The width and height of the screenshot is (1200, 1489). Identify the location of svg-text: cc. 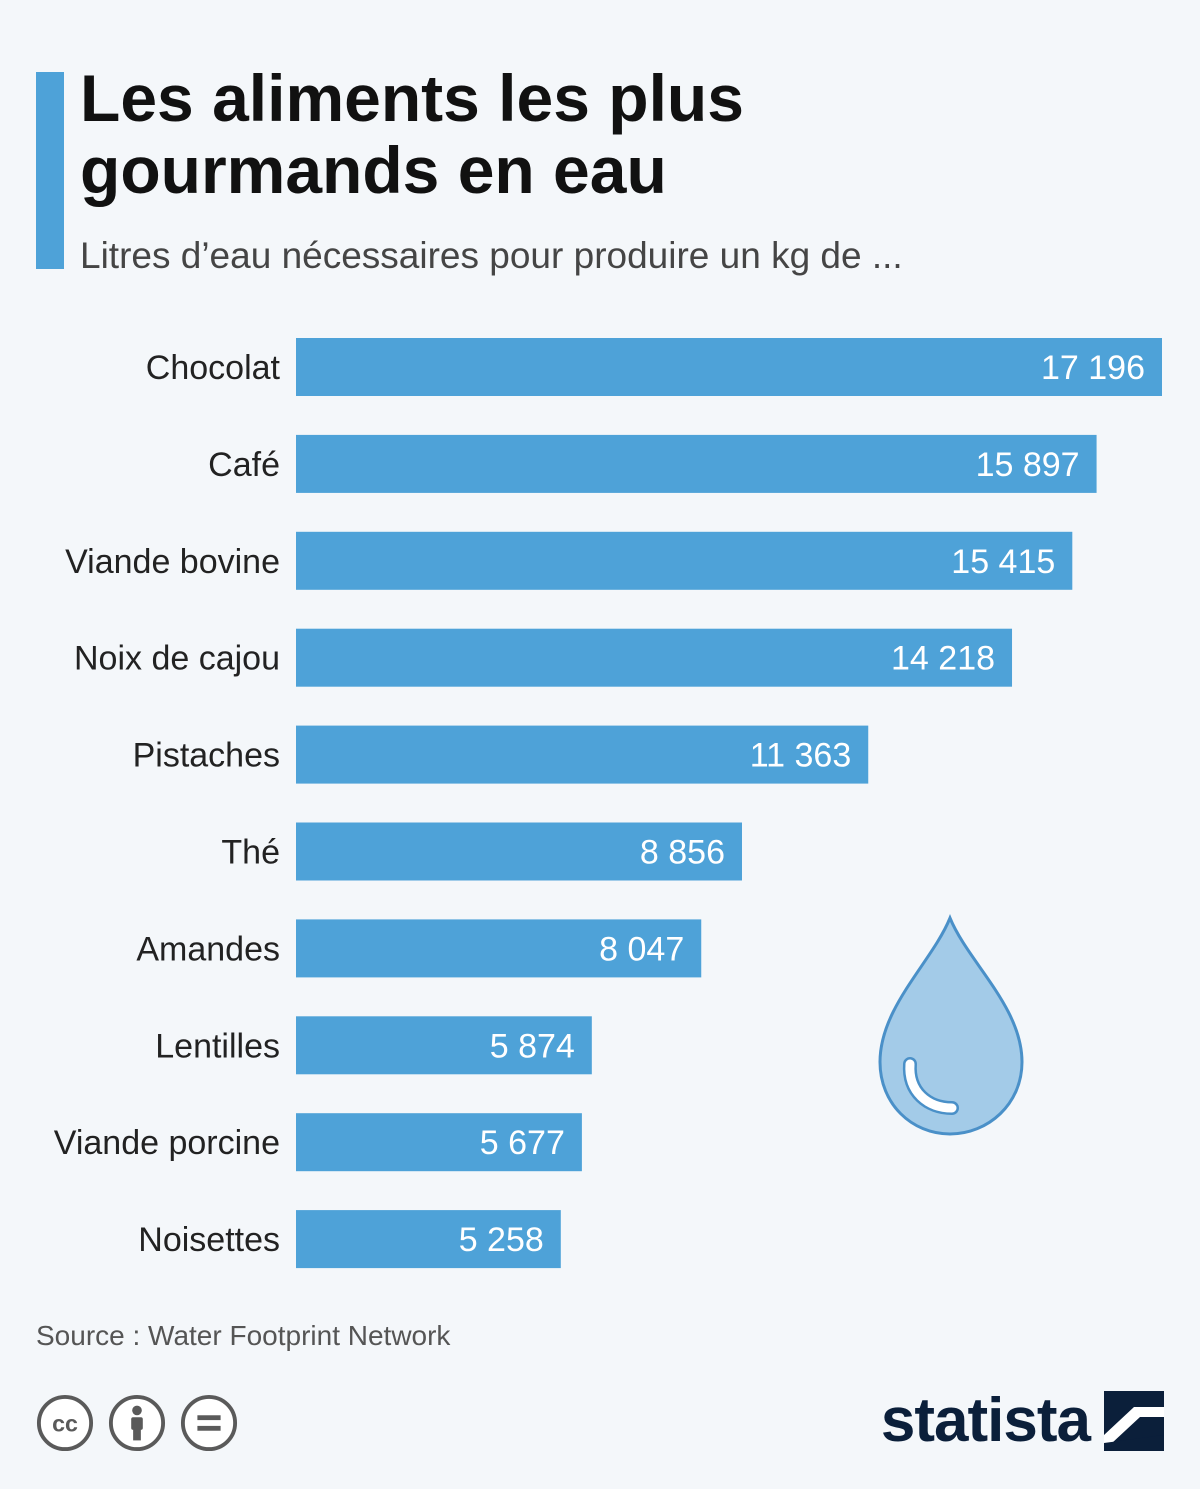
(65, 1424).